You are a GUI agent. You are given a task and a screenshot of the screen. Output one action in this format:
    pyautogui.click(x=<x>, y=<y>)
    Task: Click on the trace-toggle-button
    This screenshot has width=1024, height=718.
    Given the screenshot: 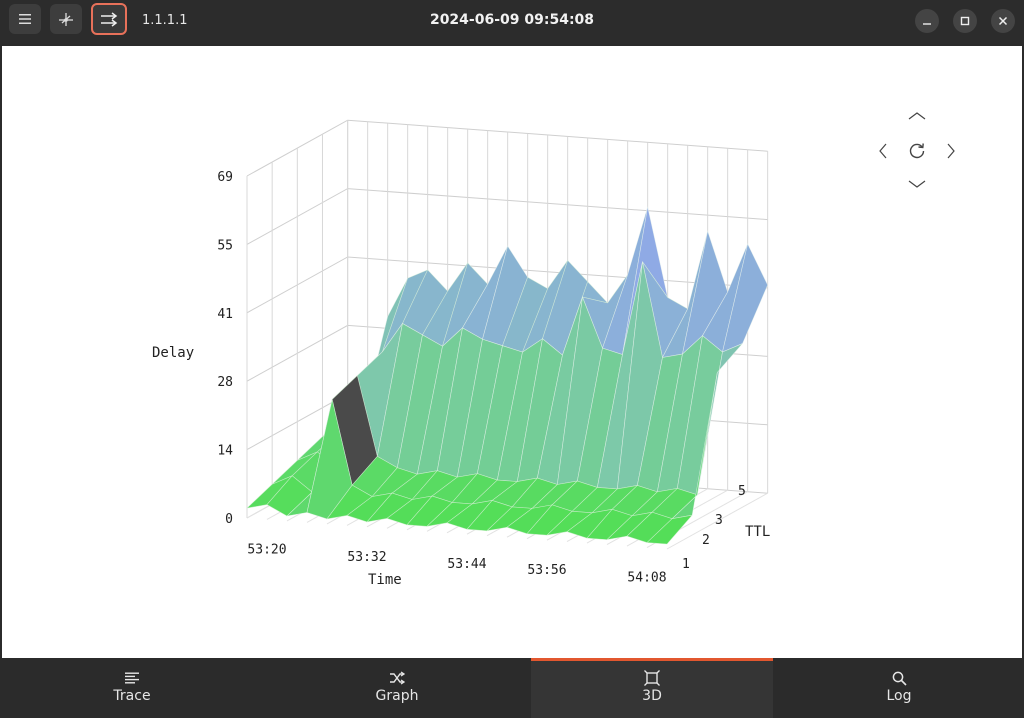 What is the action you would take?
    pyautogui.click(x=109, y=19)
    